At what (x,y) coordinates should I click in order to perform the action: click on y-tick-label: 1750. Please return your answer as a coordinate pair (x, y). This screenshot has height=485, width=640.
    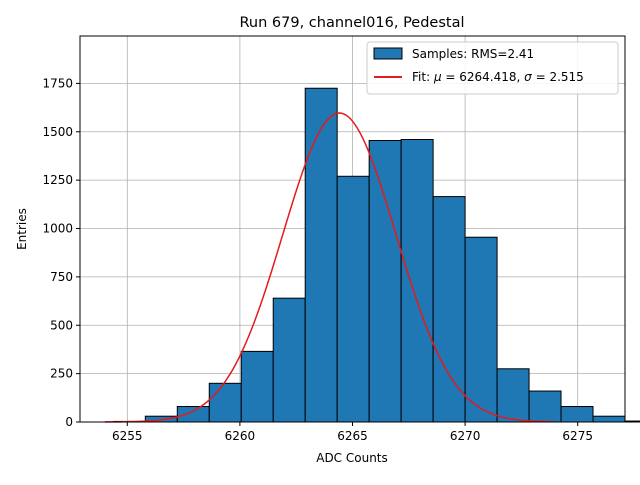
    Looking at the image, I should click on (57, 83).